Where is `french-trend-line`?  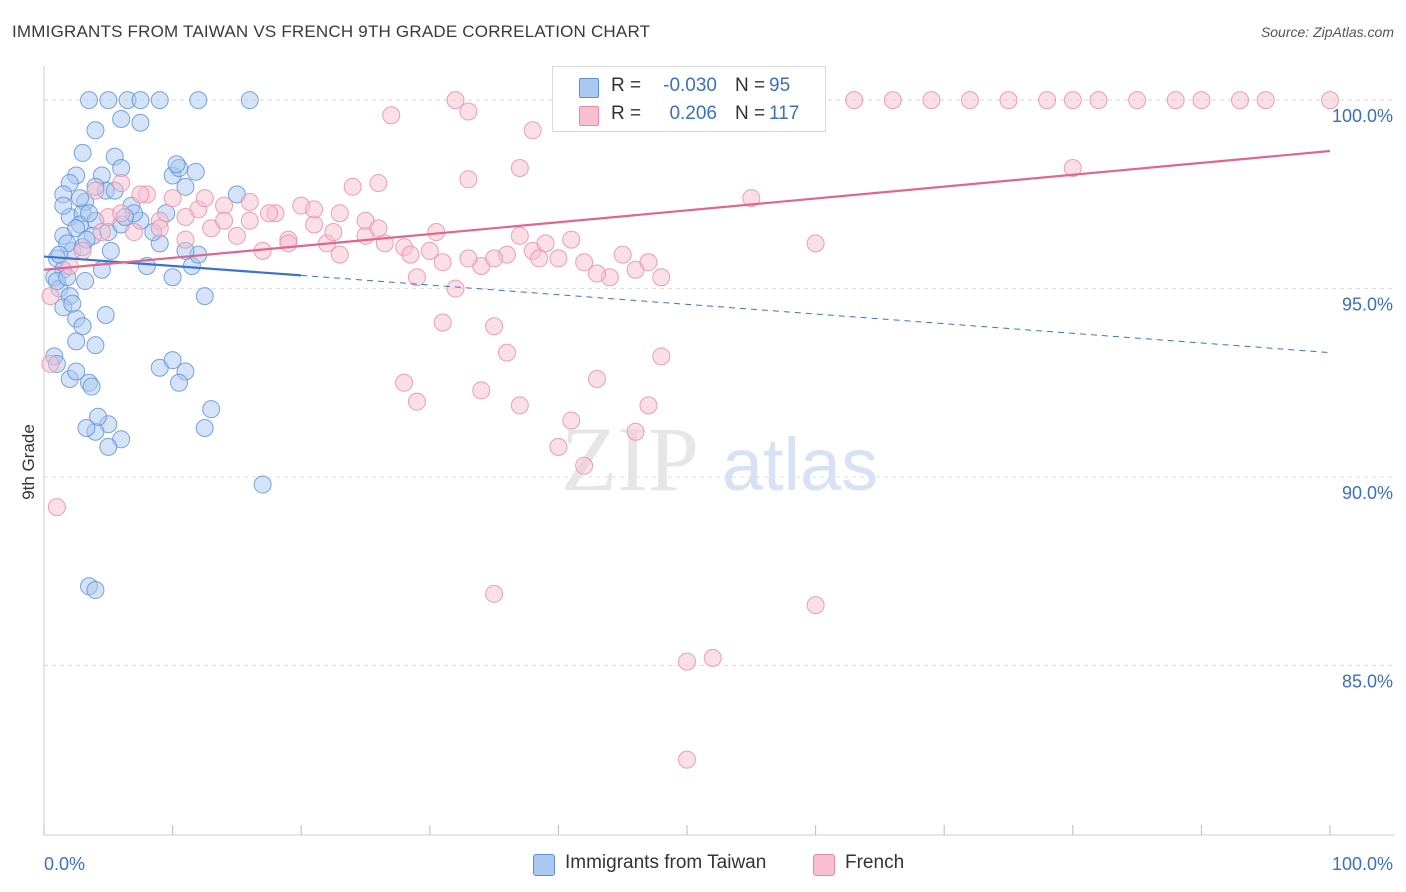
french-trend-line is located at coordinates (687, 210).